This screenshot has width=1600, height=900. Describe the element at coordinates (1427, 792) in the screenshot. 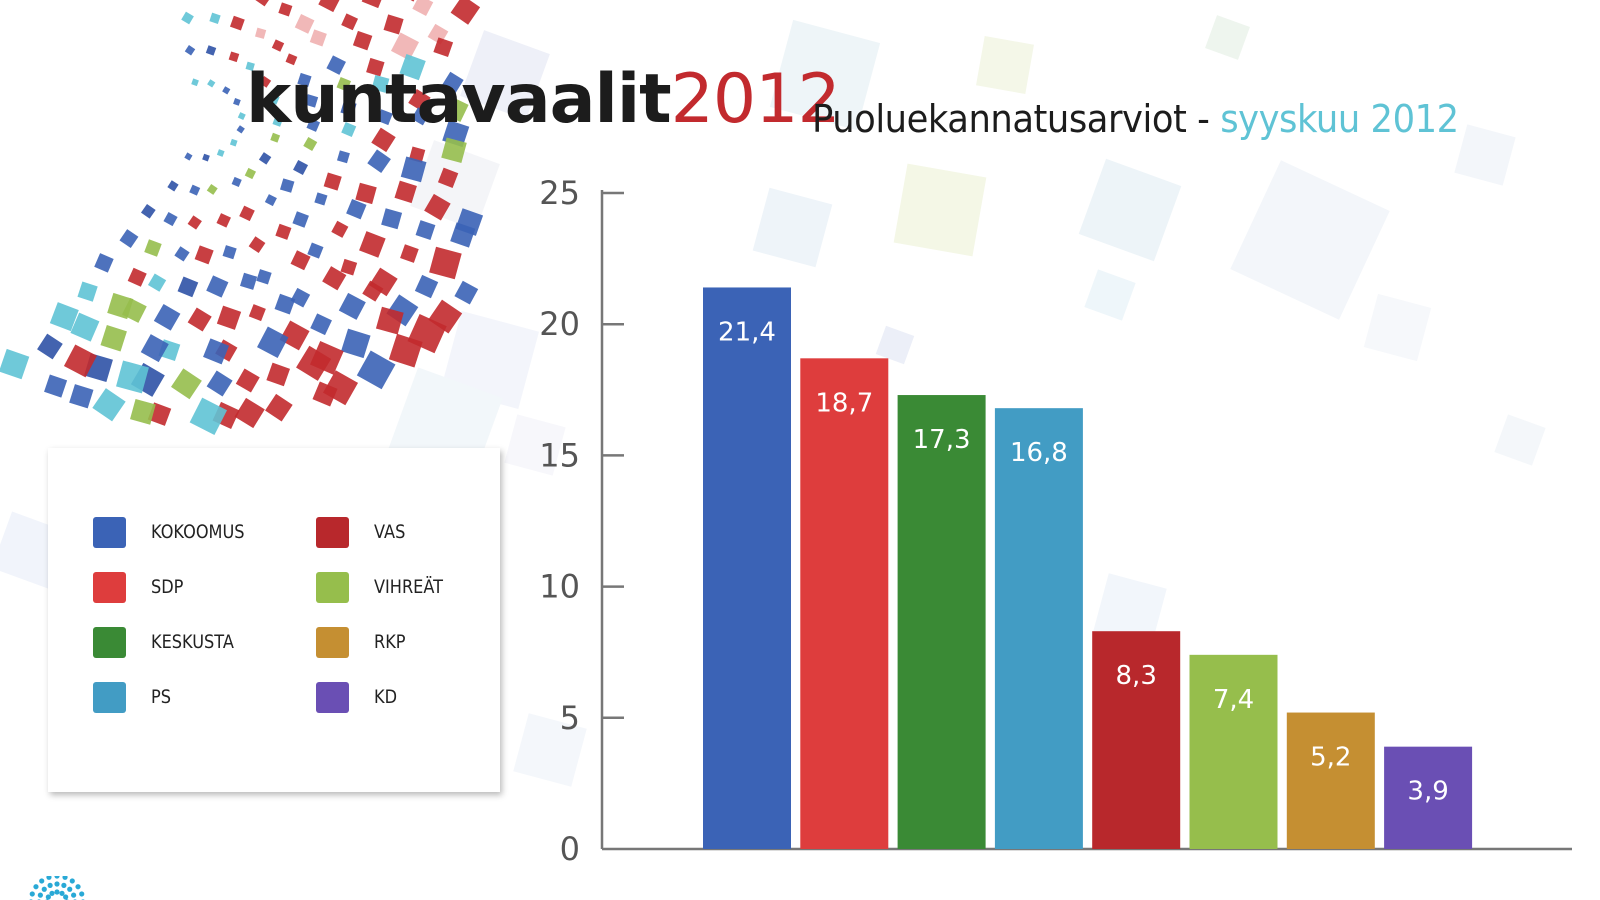

I see `bar-value-label: 3,9` at that location.